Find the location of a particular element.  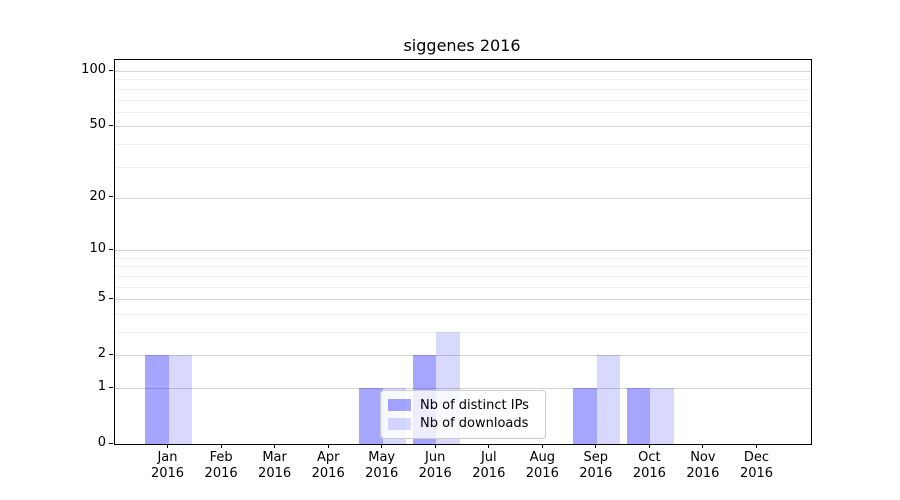

x-tick-label: Jan 2016 is located at coordinates (167, 465).